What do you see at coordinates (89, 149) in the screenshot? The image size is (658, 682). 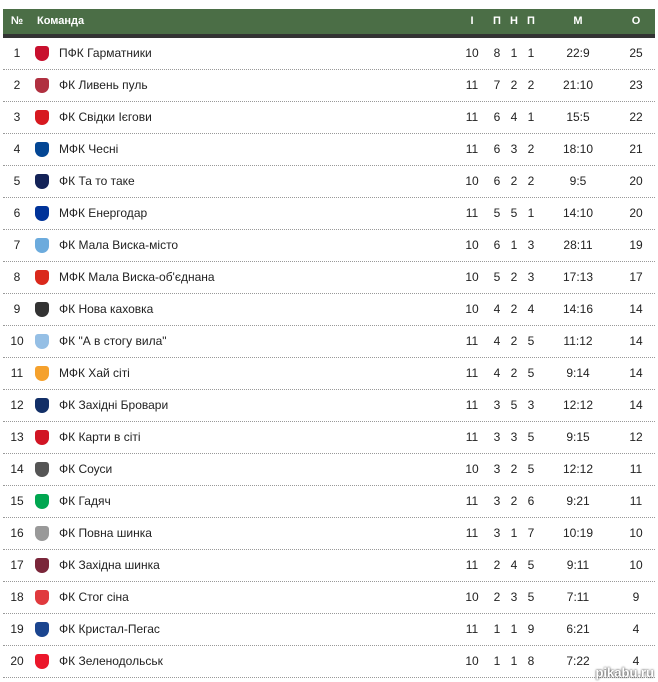 I see `team-name-link: МФК Чесні` at bounding box center [89, 149].